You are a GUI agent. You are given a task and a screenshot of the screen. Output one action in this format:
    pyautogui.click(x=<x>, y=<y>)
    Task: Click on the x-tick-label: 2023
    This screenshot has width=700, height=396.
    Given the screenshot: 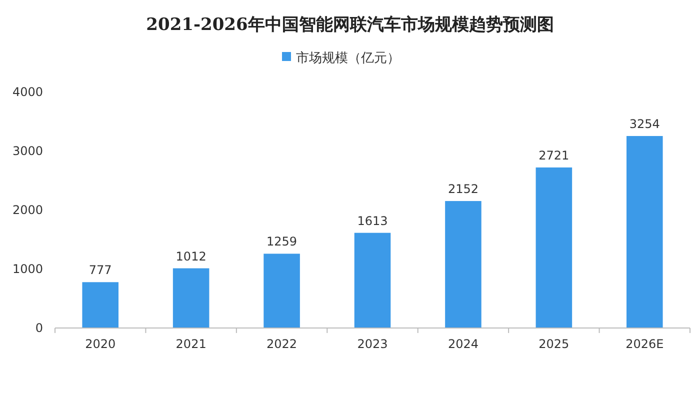 What is the action you would take?
    pyautogui.click(x=372, y=344)
    